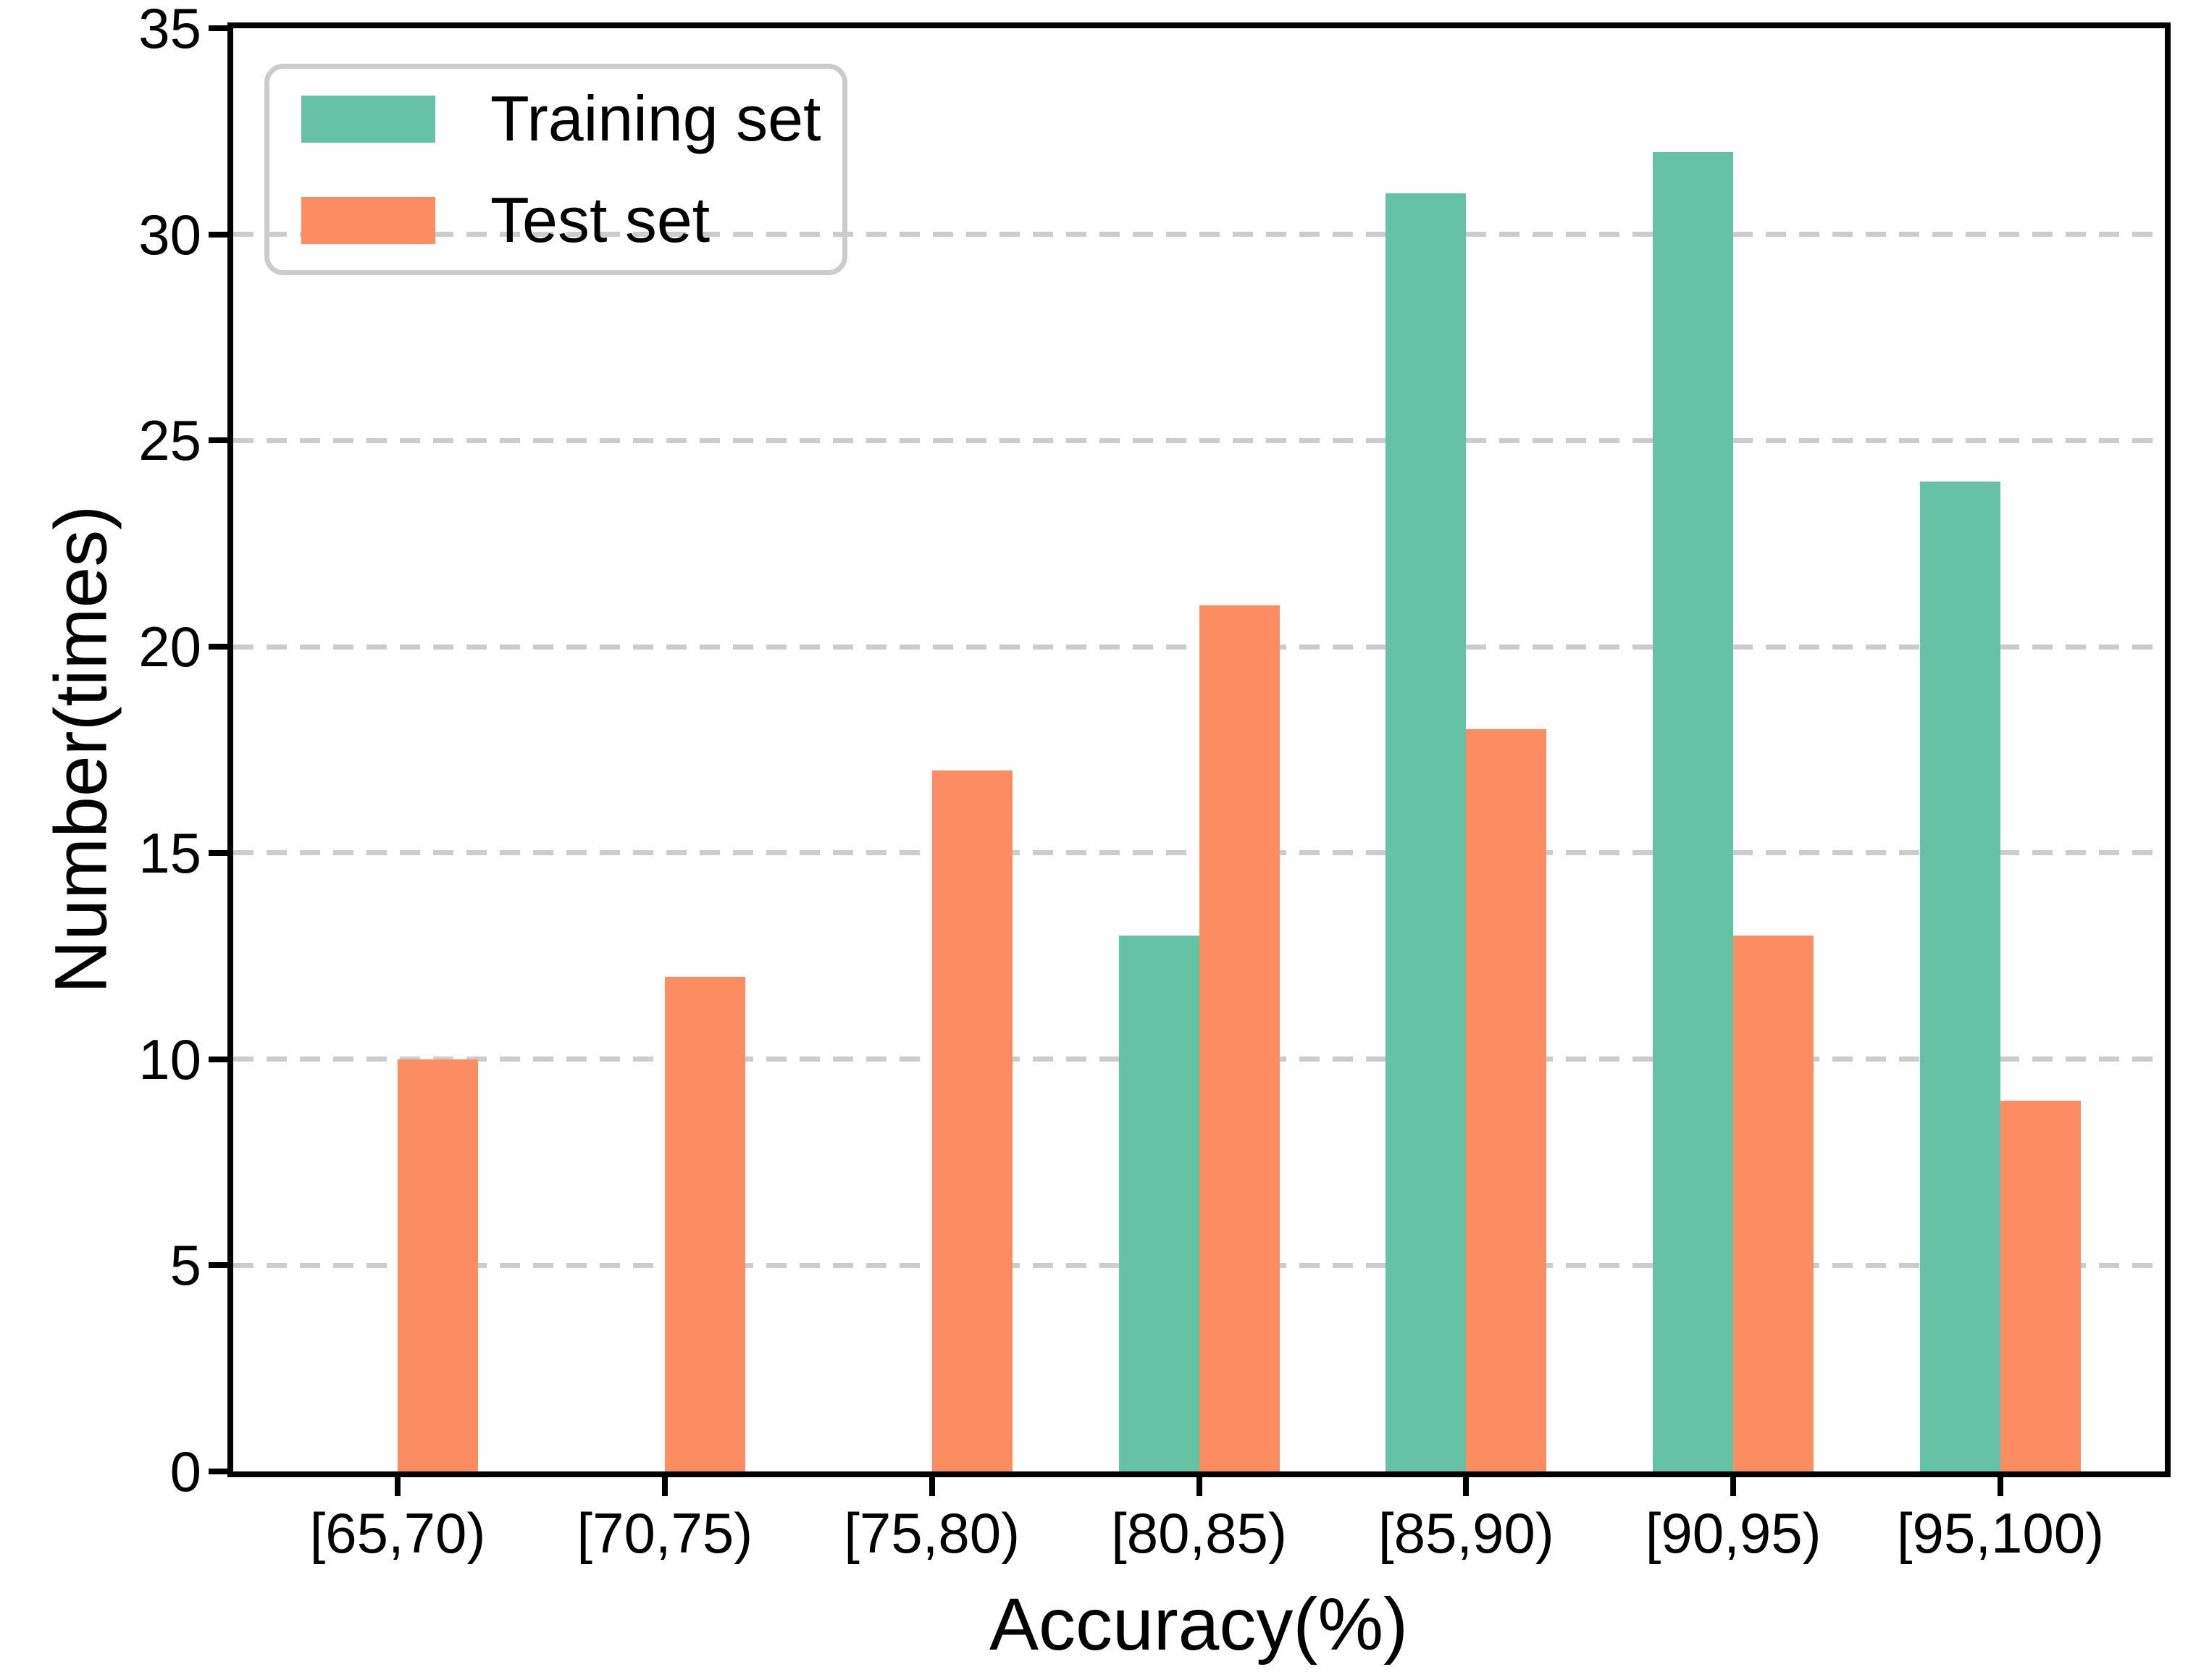  I want to click on y-tick-label-10: 10, so click(169, 1059).